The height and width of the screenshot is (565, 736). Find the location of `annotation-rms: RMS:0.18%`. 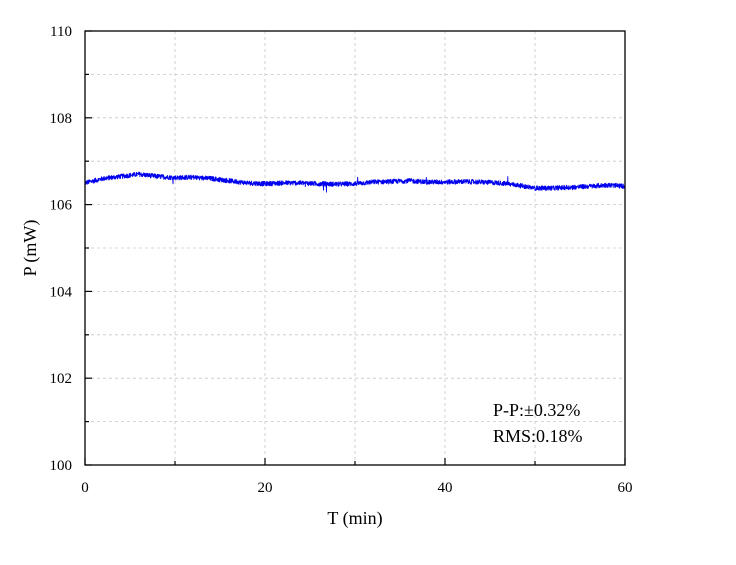

annotation-rms: RMS:0.18% is located at coordinates (538, 436).